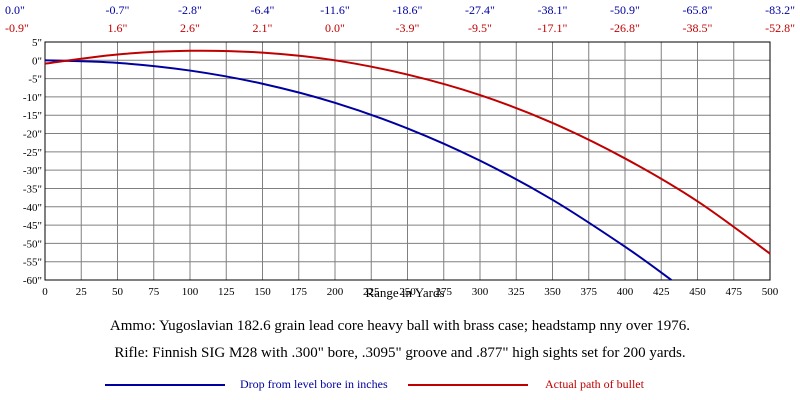  I want to click on top-drop-value: -65.8", so click(698, 10).